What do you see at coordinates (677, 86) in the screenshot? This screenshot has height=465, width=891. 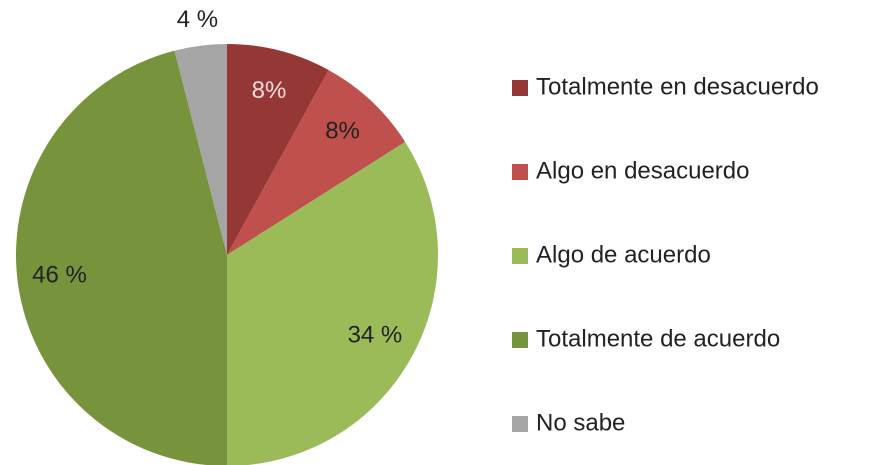 I see `legend-label: Totalmente en desacuerdo` at bounding box center [677, 86].